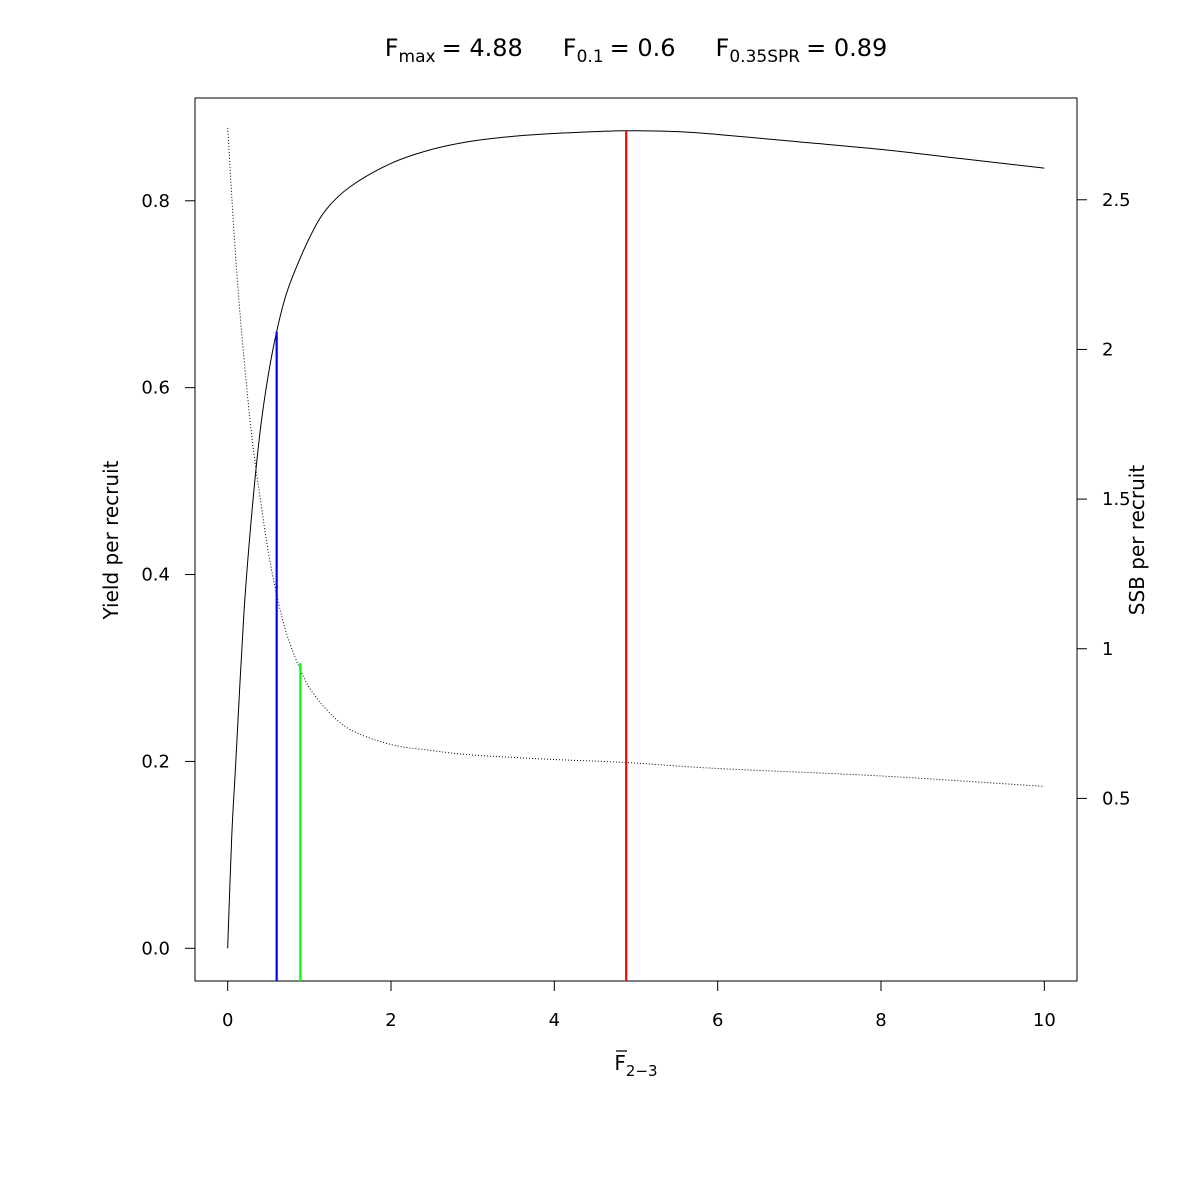  I want to click on y-right-tick-label: 2.5, so click(1116, 200).